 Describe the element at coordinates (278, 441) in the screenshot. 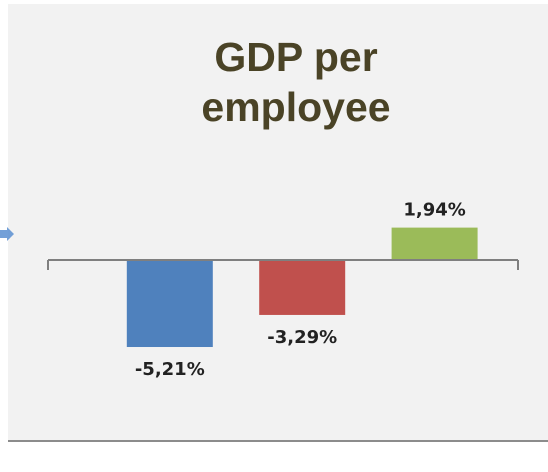

I see `panel-bottom-border` at that location.